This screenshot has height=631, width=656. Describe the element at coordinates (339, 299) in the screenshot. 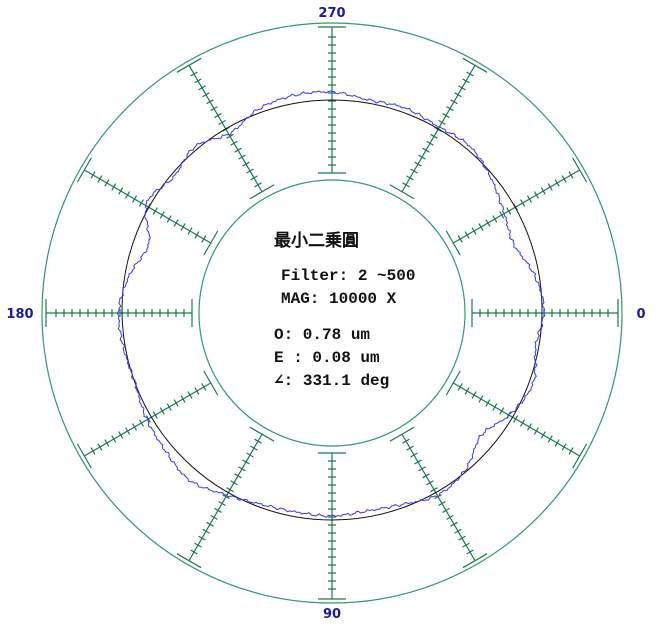

I see `magnification-text: MAG: 10000 X` at that location.